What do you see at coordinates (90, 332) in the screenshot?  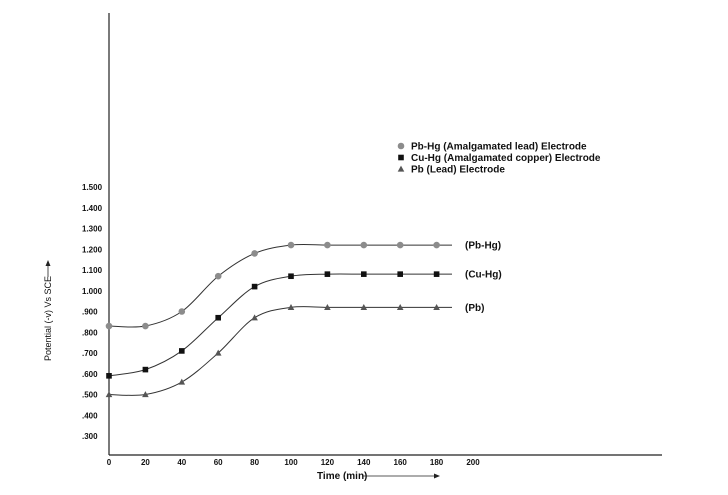 I see `y-tick-label: .800` at bounding box center [90, 332].